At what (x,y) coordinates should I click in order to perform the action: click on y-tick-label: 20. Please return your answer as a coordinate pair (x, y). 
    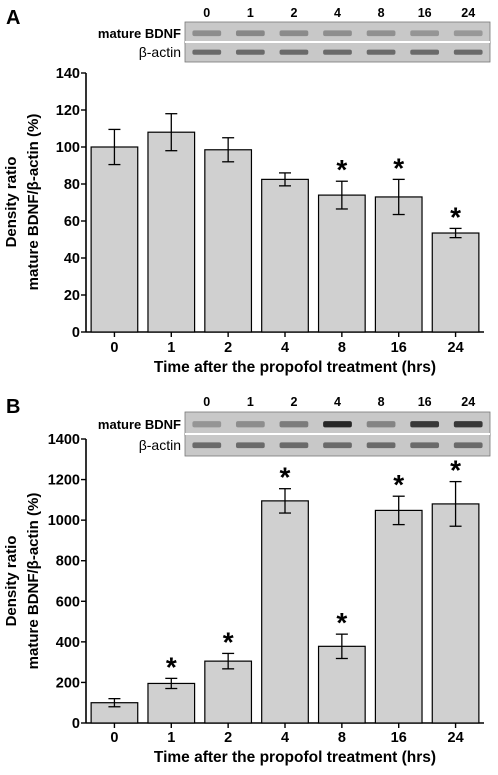
    Looking at the image, I should click on (72, 296).